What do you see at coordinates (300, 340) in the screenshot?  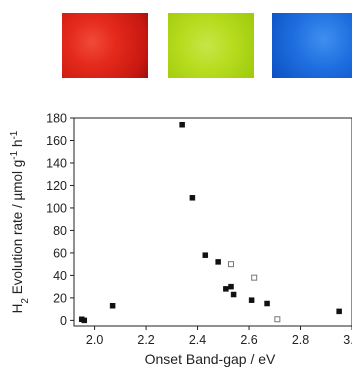 I see `x-tick-label: 2.8` at bounding box center [300, 340].